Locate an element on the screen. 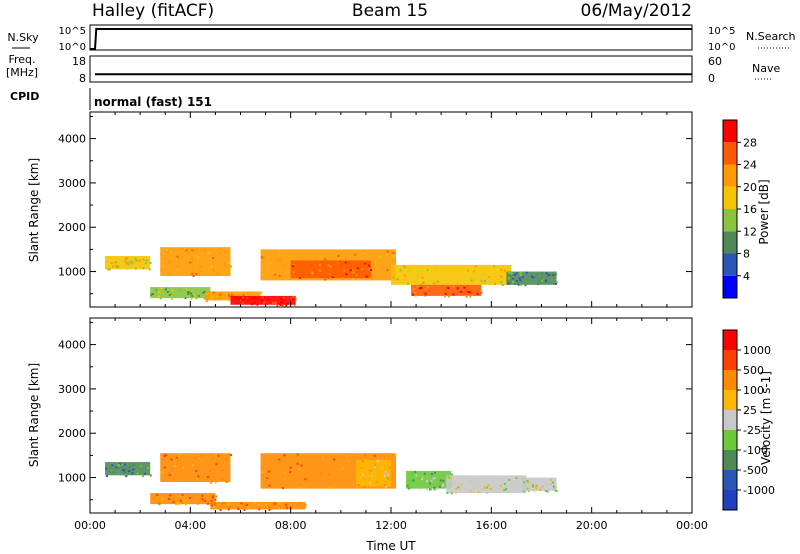  velocity-ytick-label: 2000 is located at coordinates (72, 433).